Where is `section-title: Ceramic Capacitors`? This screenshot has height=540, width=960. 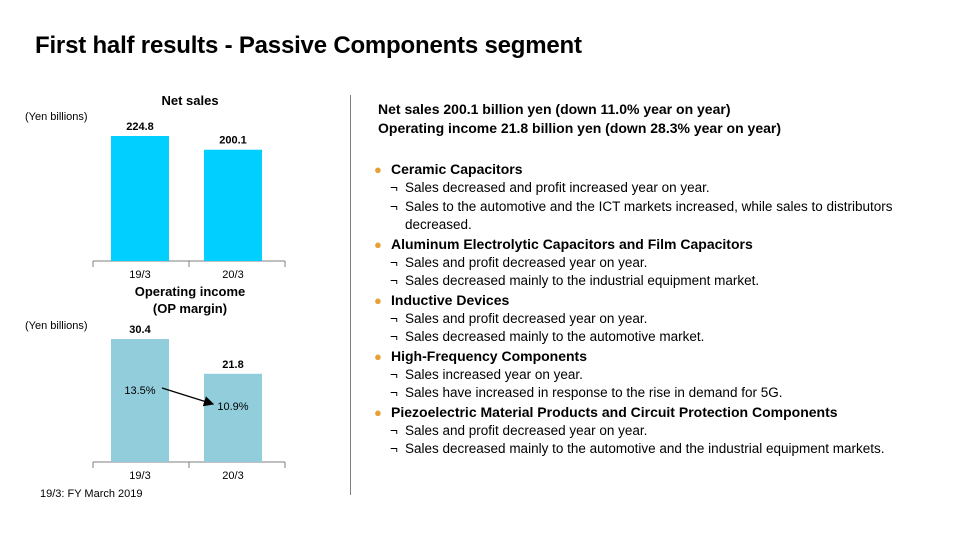
section-title: Ceramic Capacitors is located at coordinates (457, 169).